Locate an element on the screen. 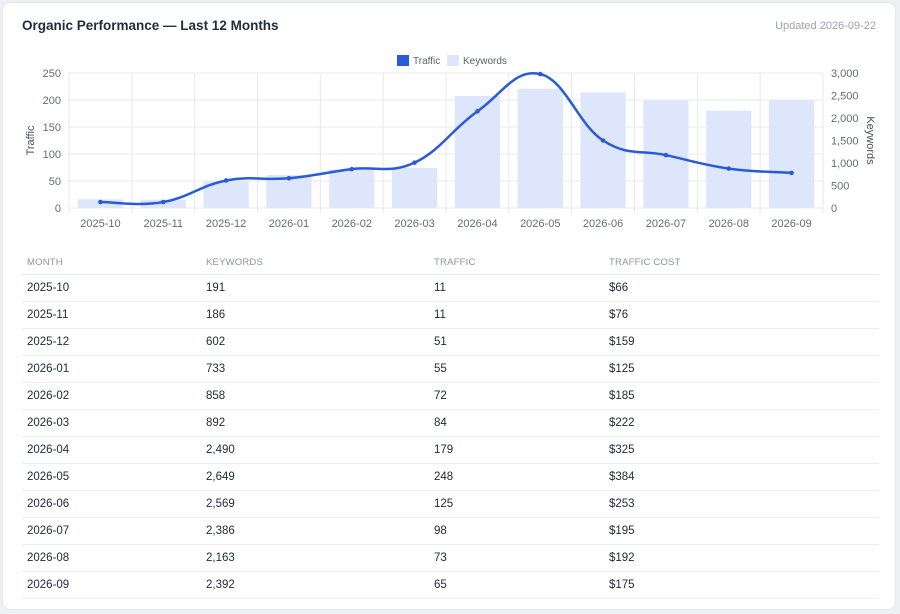 The image size is (900, 614). legend-label-traffic: Traffic is located at coordinates (426, 61).